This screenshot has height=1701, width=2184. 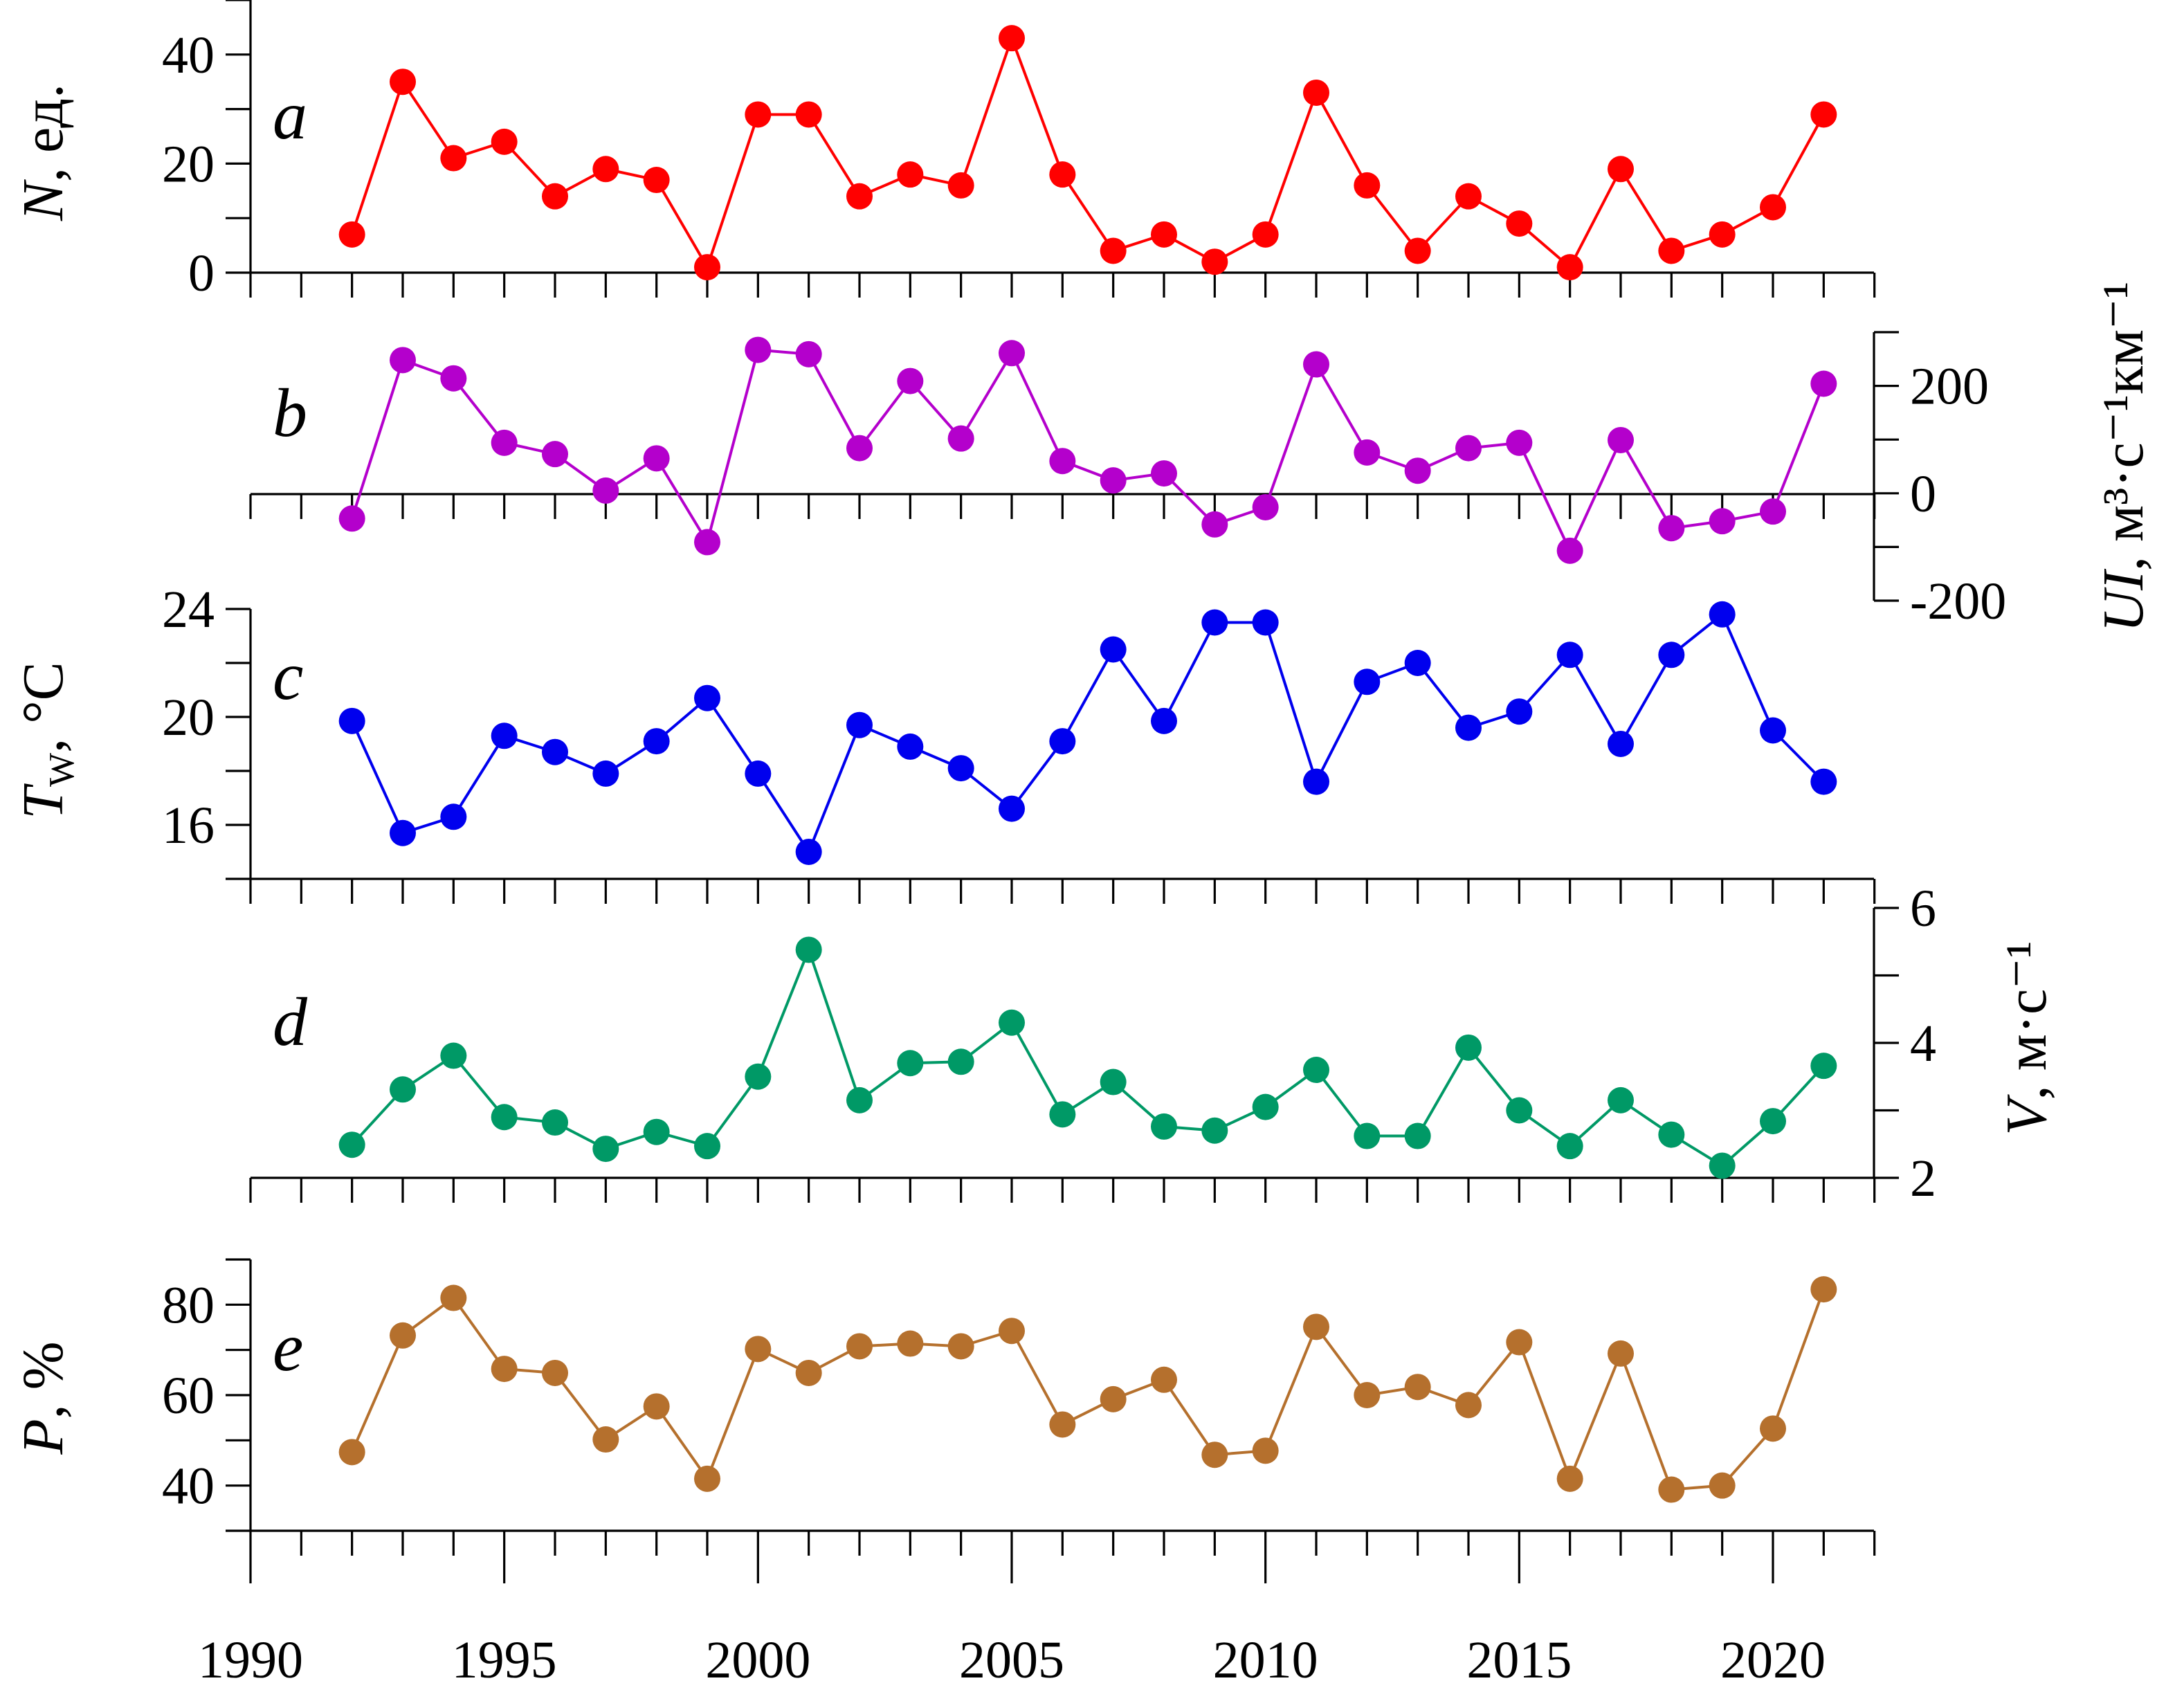 I want to click on data-point-a-2014, so click(x=1468, y=196).